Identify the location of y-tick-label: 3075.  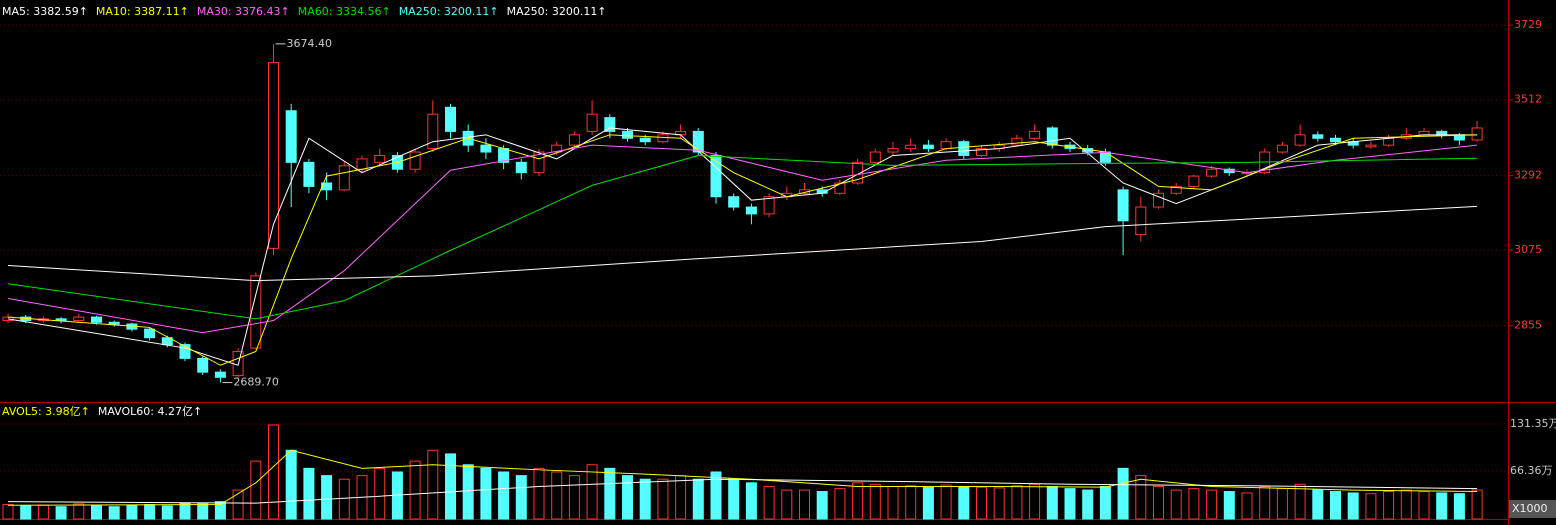
(1528, 249).